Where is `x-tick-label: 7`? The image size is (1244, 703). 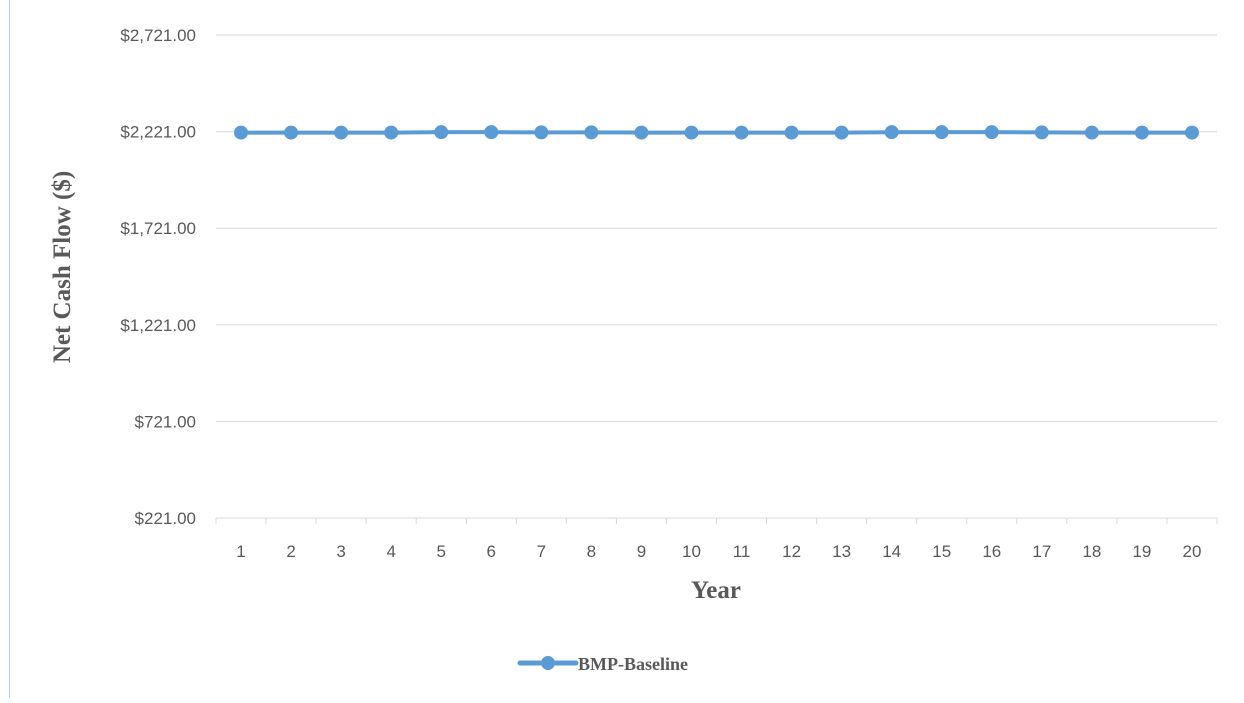
x-tick-label: 7 is located at coordinates (541, 551).